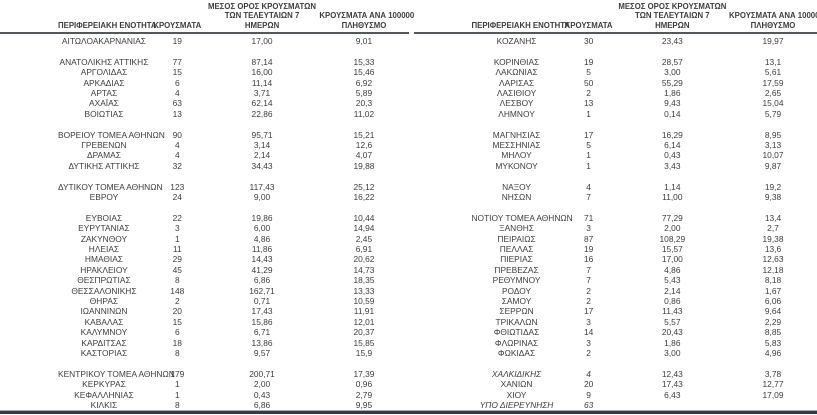 The image size is (817, 415). Describe the element at coordinates (773, 217) in the screenshot. I see `cell-per100k: 13,4` at that location.